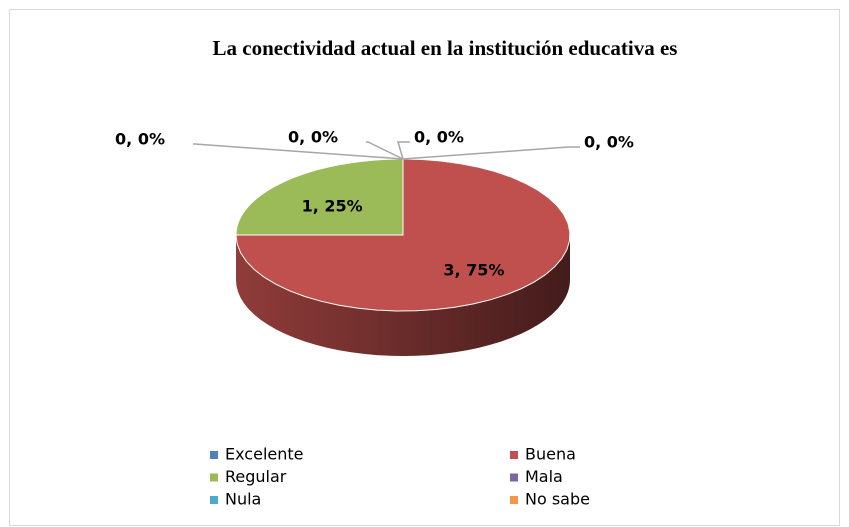  What do you see at coordinates (557, 499) in the screenshot?
I see `legend-label: No sabe` at bounding box center [557, 499].